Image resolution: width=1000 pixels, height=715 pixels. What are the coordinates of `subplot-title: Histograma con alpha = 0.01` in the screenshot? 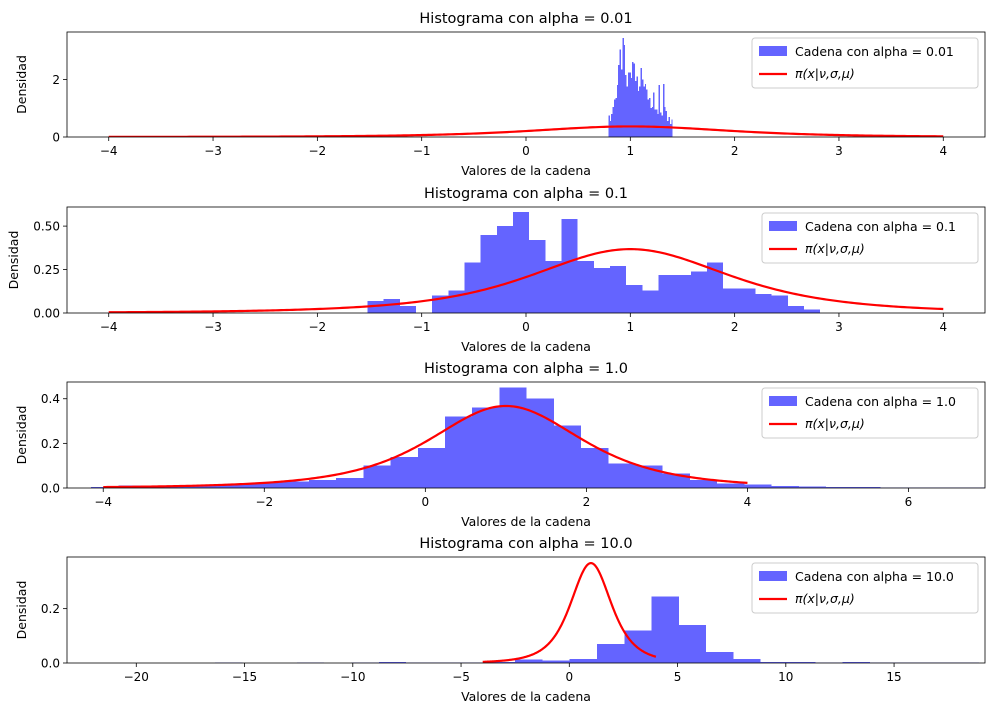 It's located at (525, 19).